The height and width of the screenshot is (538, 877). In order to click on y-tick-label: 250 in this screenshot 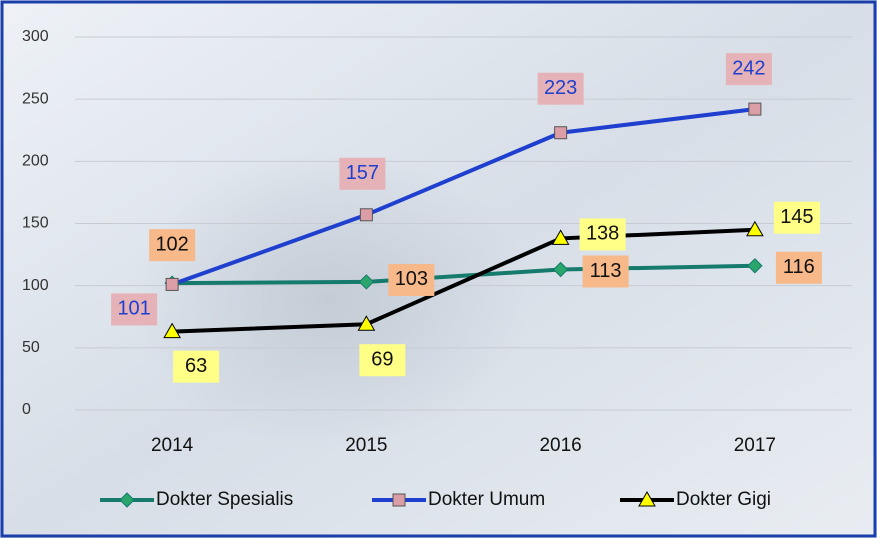, I will do `click(35, 98)`.